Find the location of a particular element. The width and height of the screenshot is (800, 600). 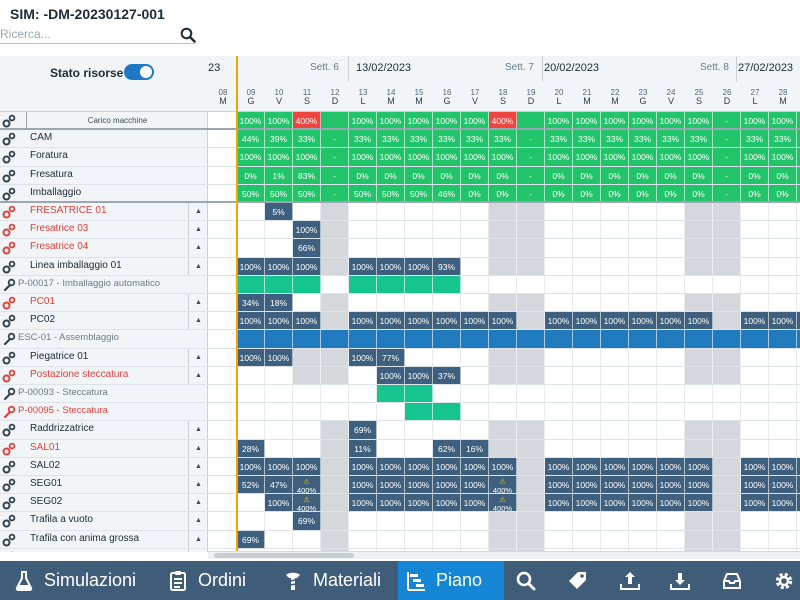

load-cell: 28% is located at coordinates (251, 448).